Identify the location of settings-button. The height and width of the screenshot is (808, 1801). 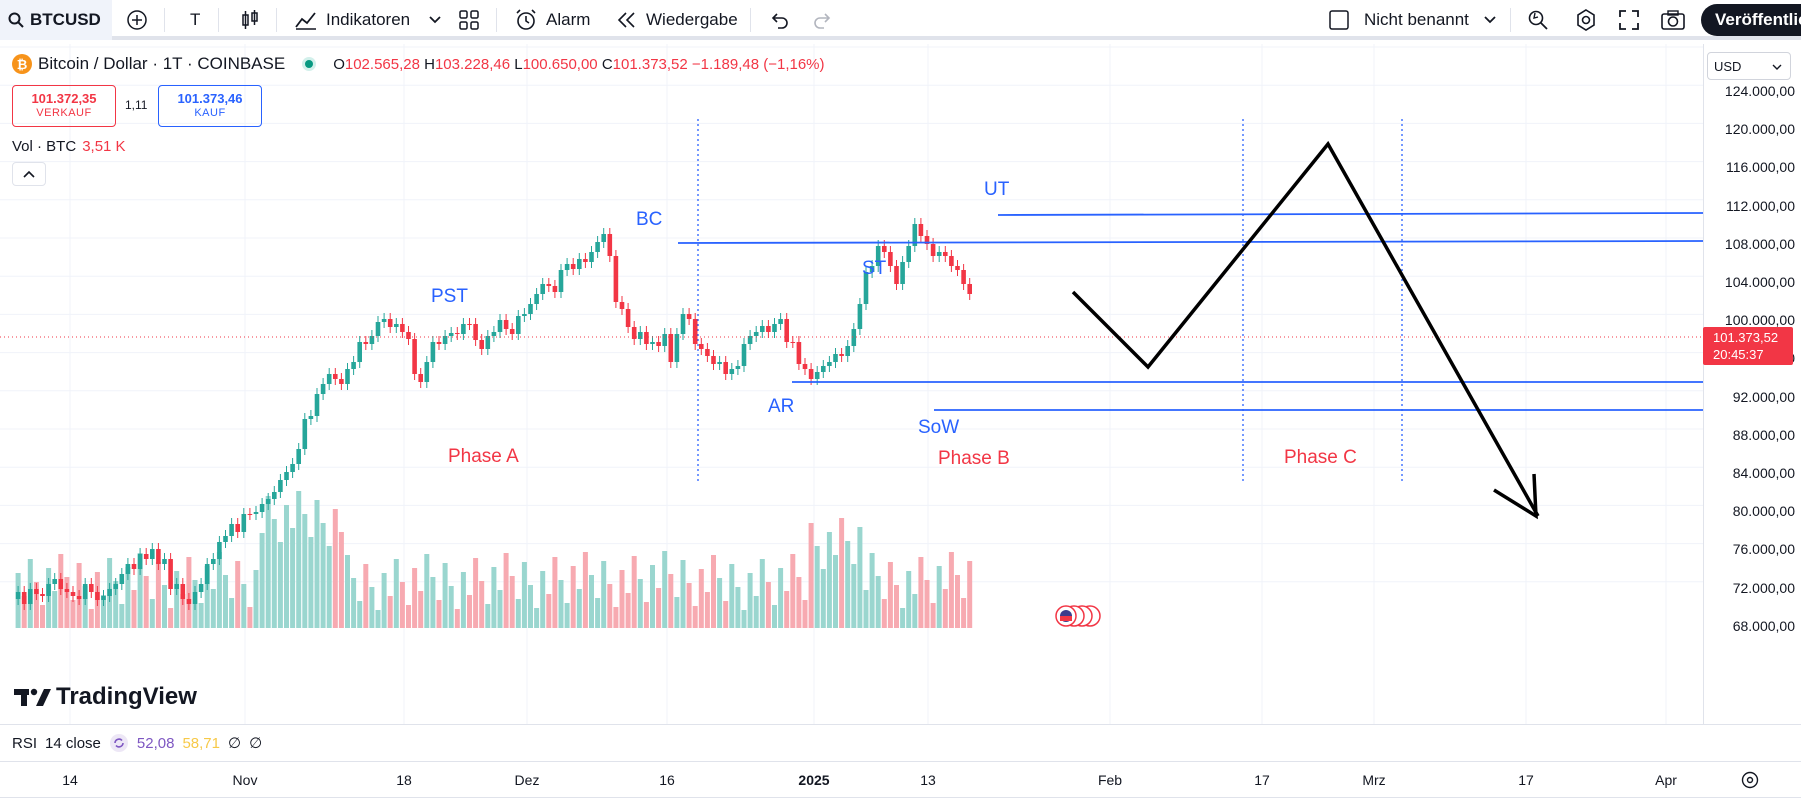
(1586, 20).